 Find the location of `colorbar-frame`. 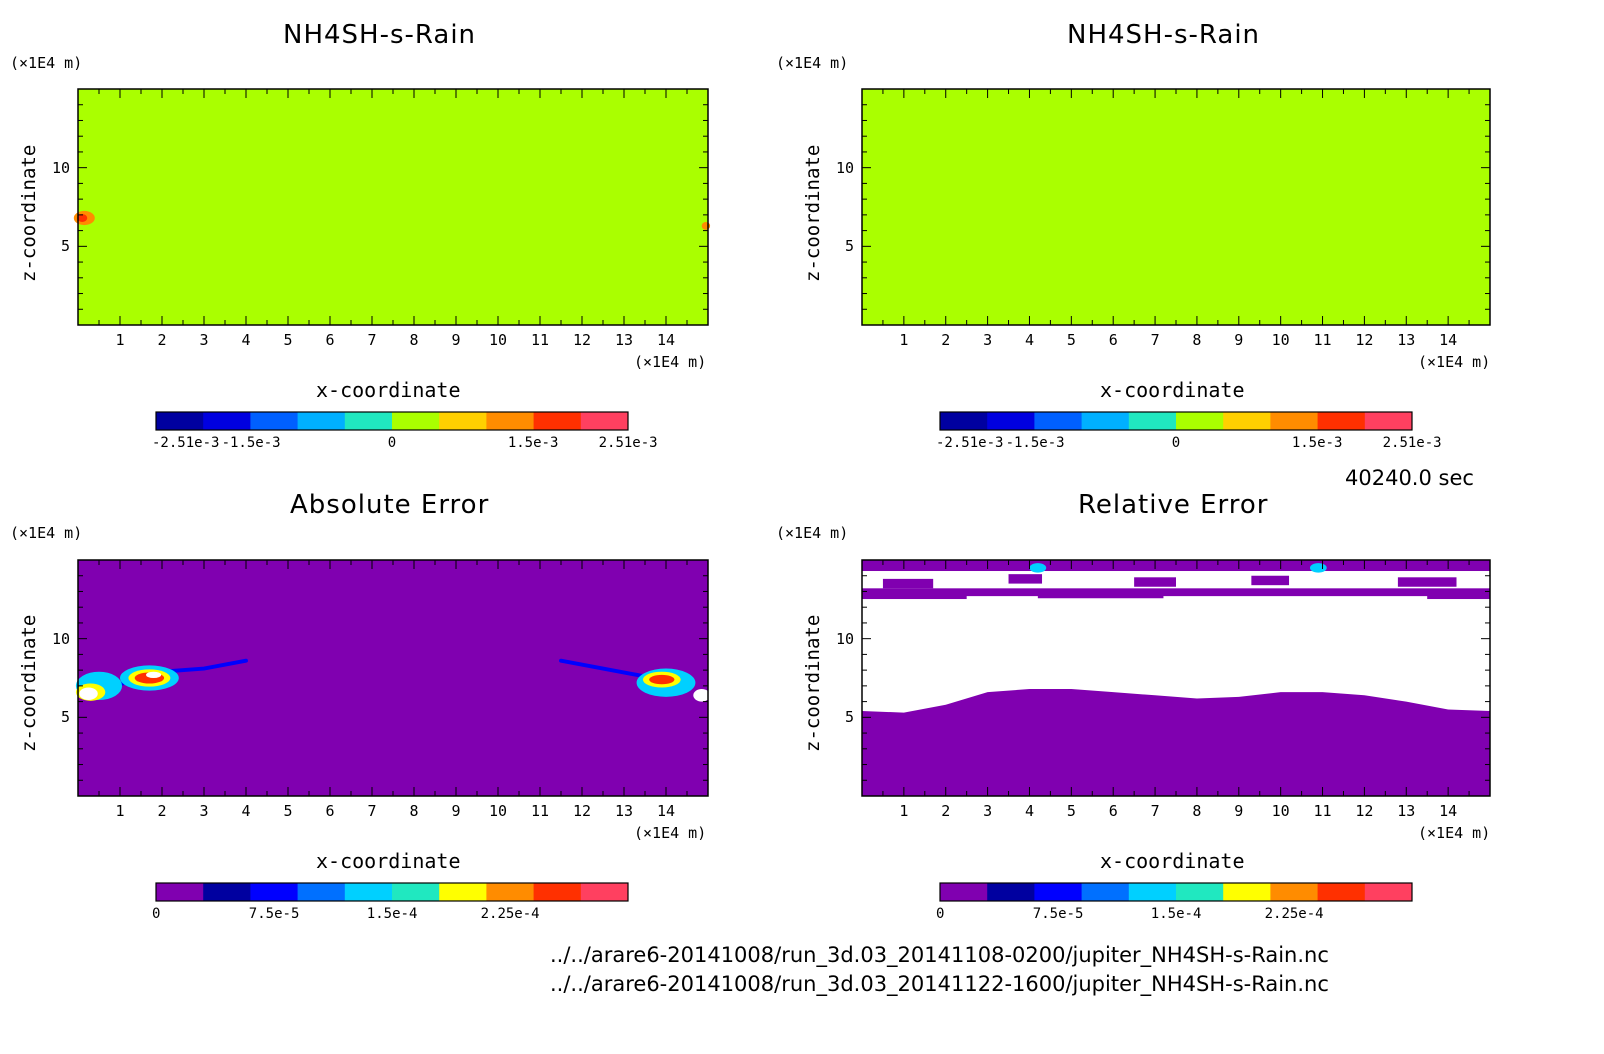

colorbar-frame is located at coordinates (1176, 892).